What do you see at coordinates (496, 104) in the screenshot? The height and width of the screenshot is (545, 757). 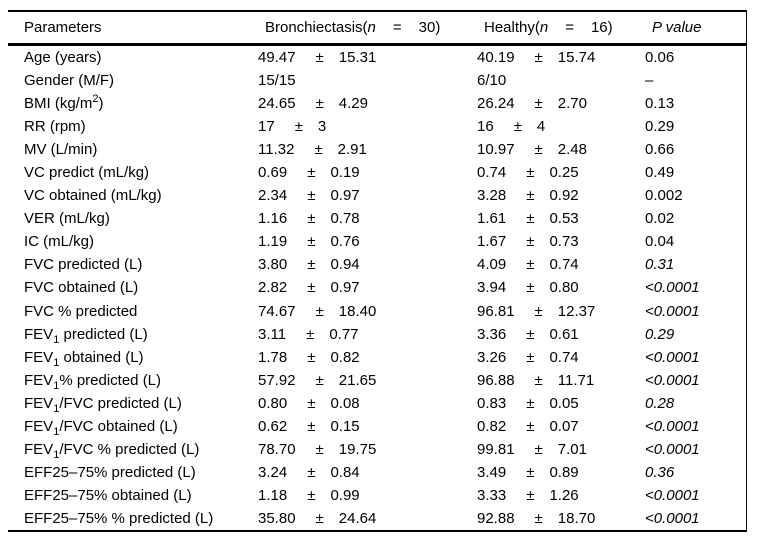 I see `healthy-mean: 26.24` at bounding box center [496, 104].